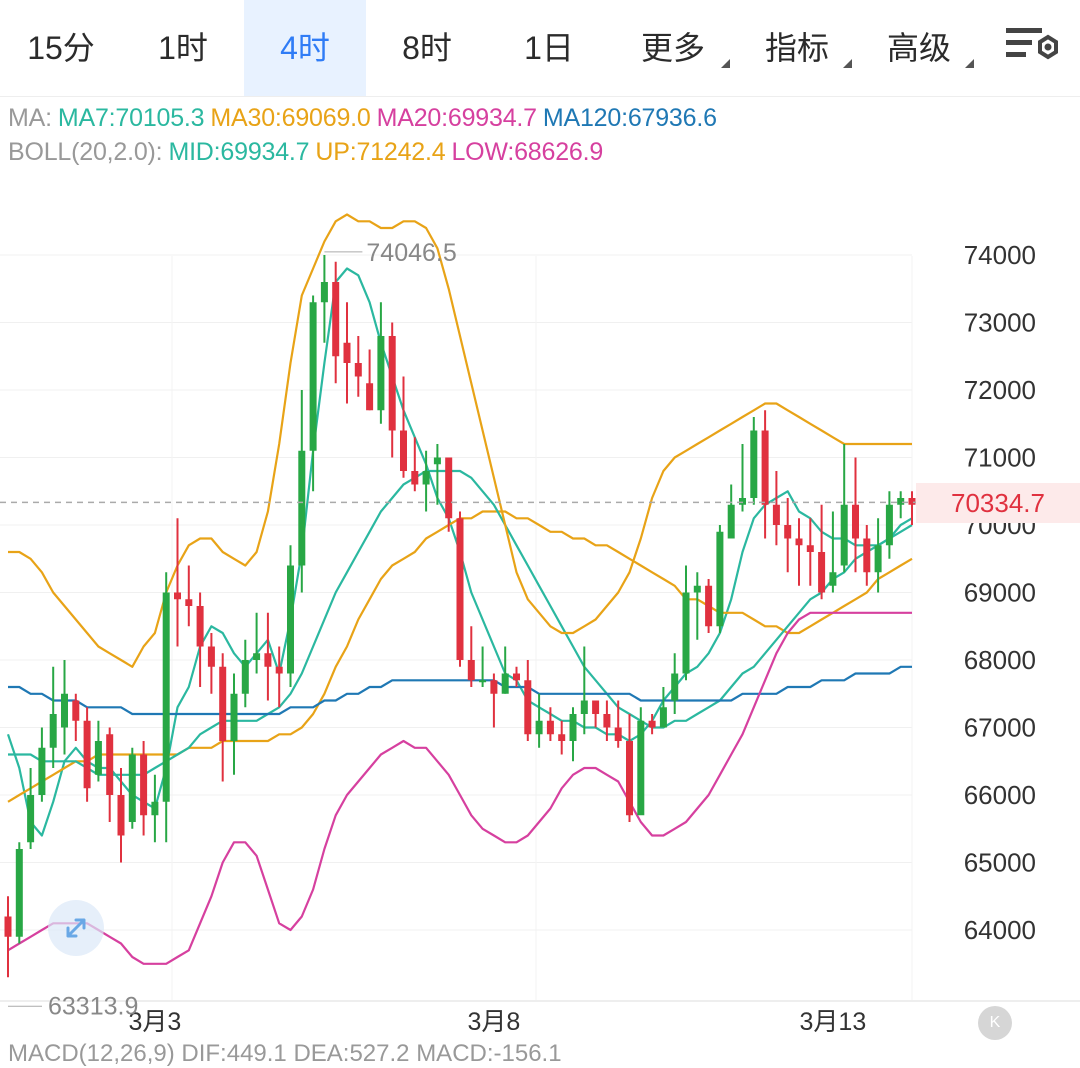 Image resolution: width=1080 pixels, height=1068 pixels. What do you see at coordinates (61, 48) in the screenshot?
I see `tab-15m: 15分` at bounding box center [61, 48].